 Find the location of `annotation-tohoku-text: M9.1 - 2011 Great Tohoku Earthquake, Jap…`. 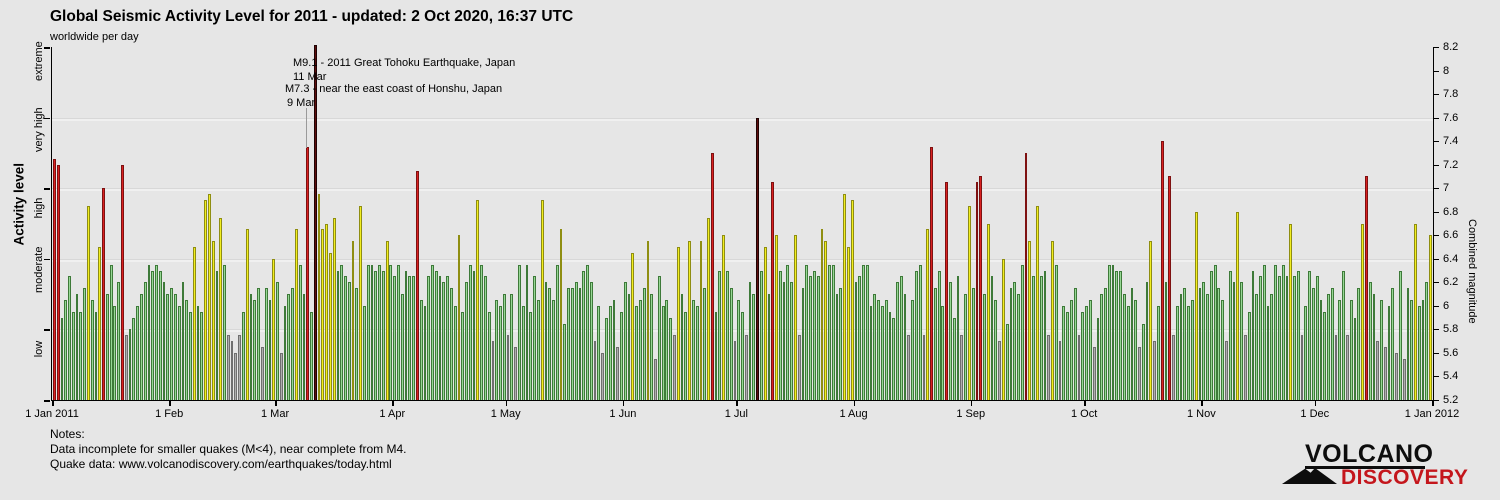

annotation-tohoku-text: M9.1 - 2011 Great Tohoku Earthquake, Jap… is located at coordinates (404, 63).